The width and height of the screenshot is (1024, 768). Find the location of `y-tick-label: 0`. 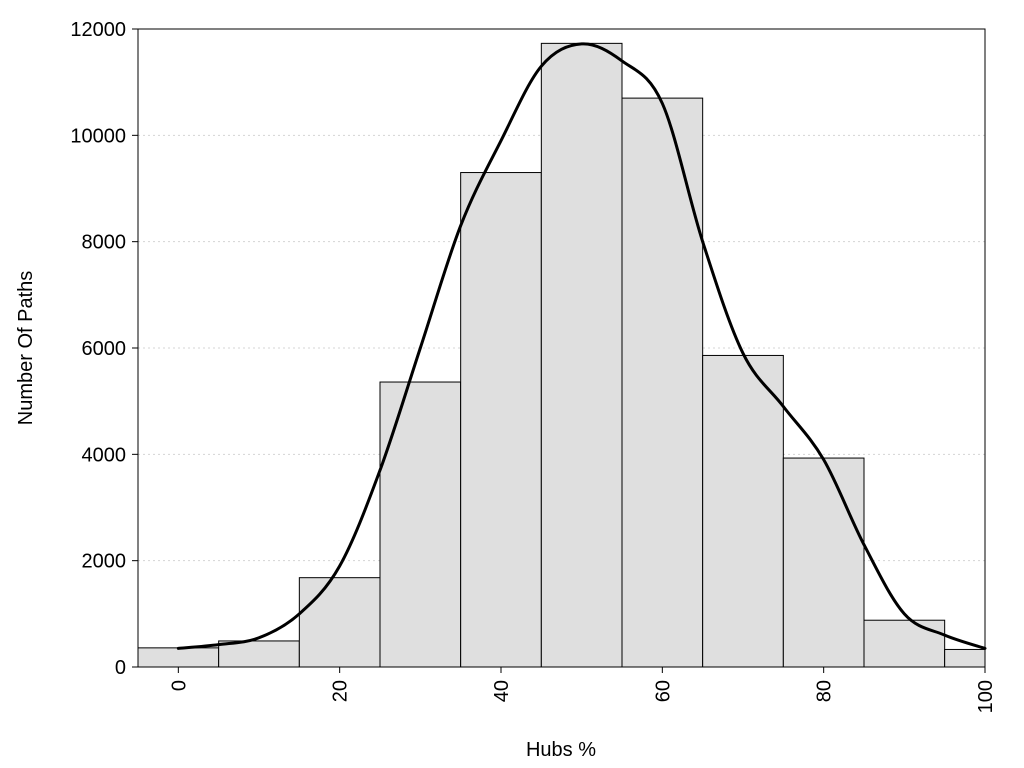

y-tick-label: 0 is located at coordinates (120, 668).